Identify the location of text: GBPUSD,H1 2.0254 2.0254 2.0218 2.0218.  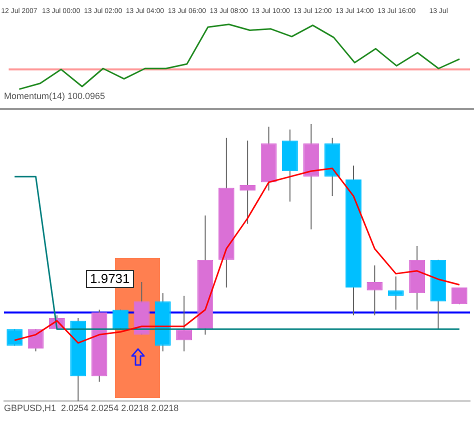
(91, 408).